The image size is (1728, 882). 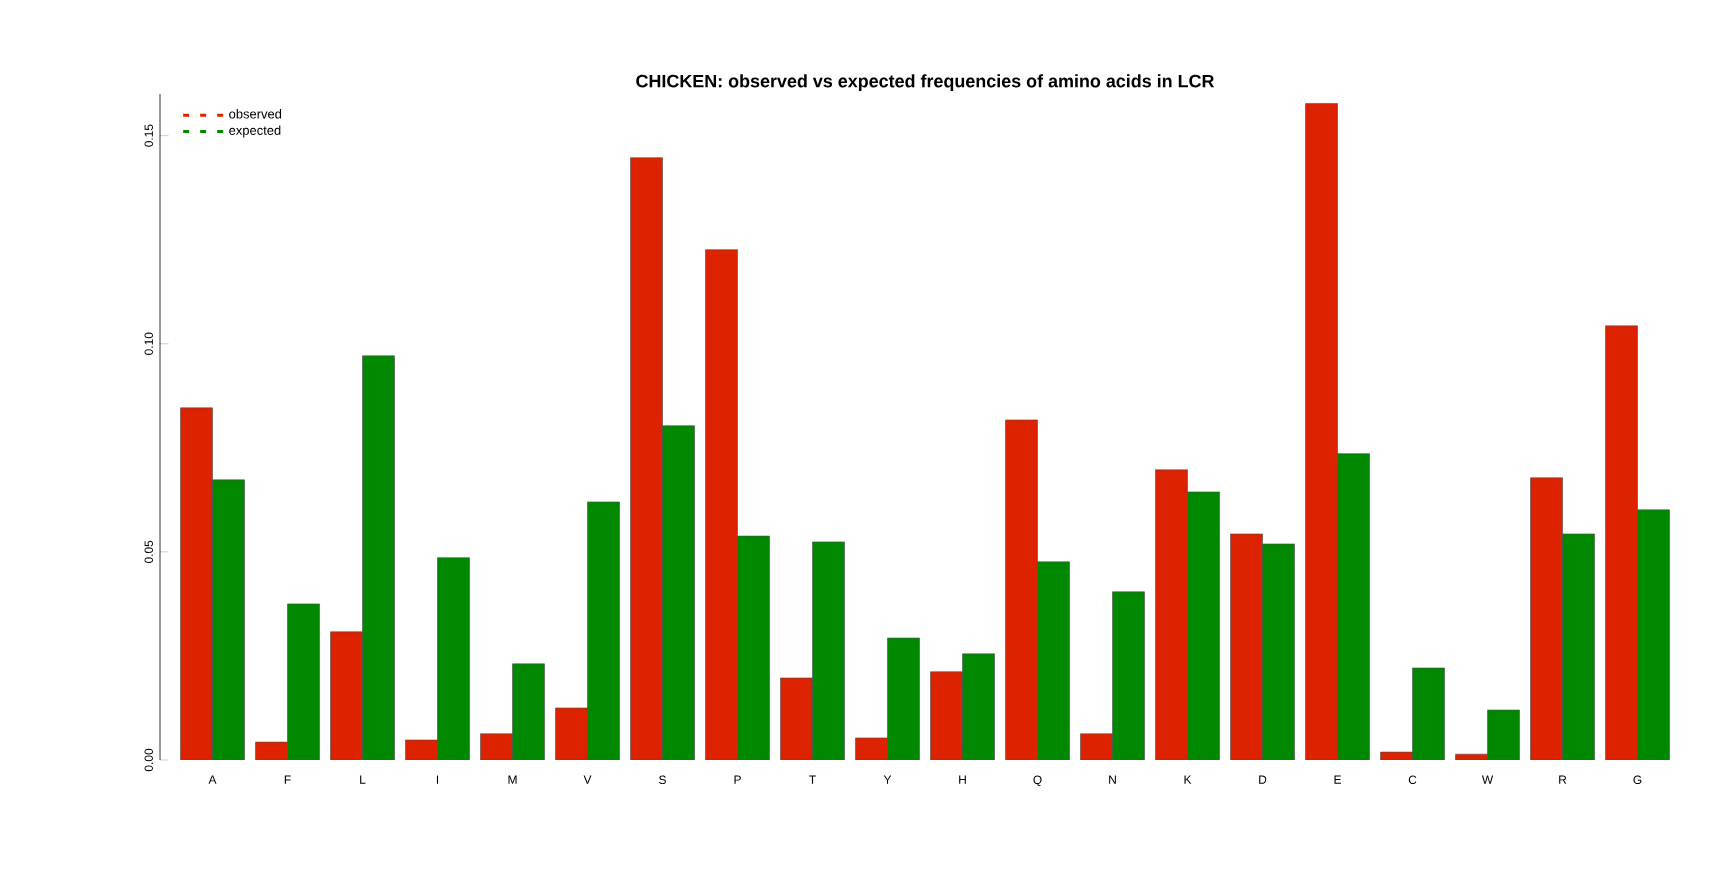 What do you see at coordinates (925, 82) in the screenshot?
I see `chart-title: CHICKEN: observed vs expected frequencies of amino acids in LCR` at bounding box center [925, 82].